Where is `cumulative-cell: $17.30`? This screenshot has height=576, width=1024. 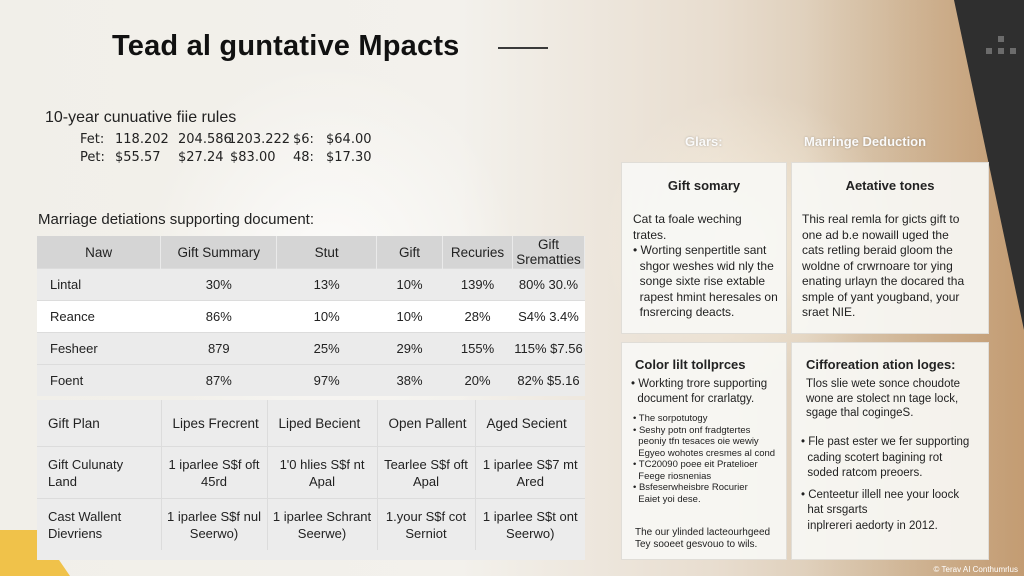 cumulative-cell: $17.30 is located at coordinates (349, 157).